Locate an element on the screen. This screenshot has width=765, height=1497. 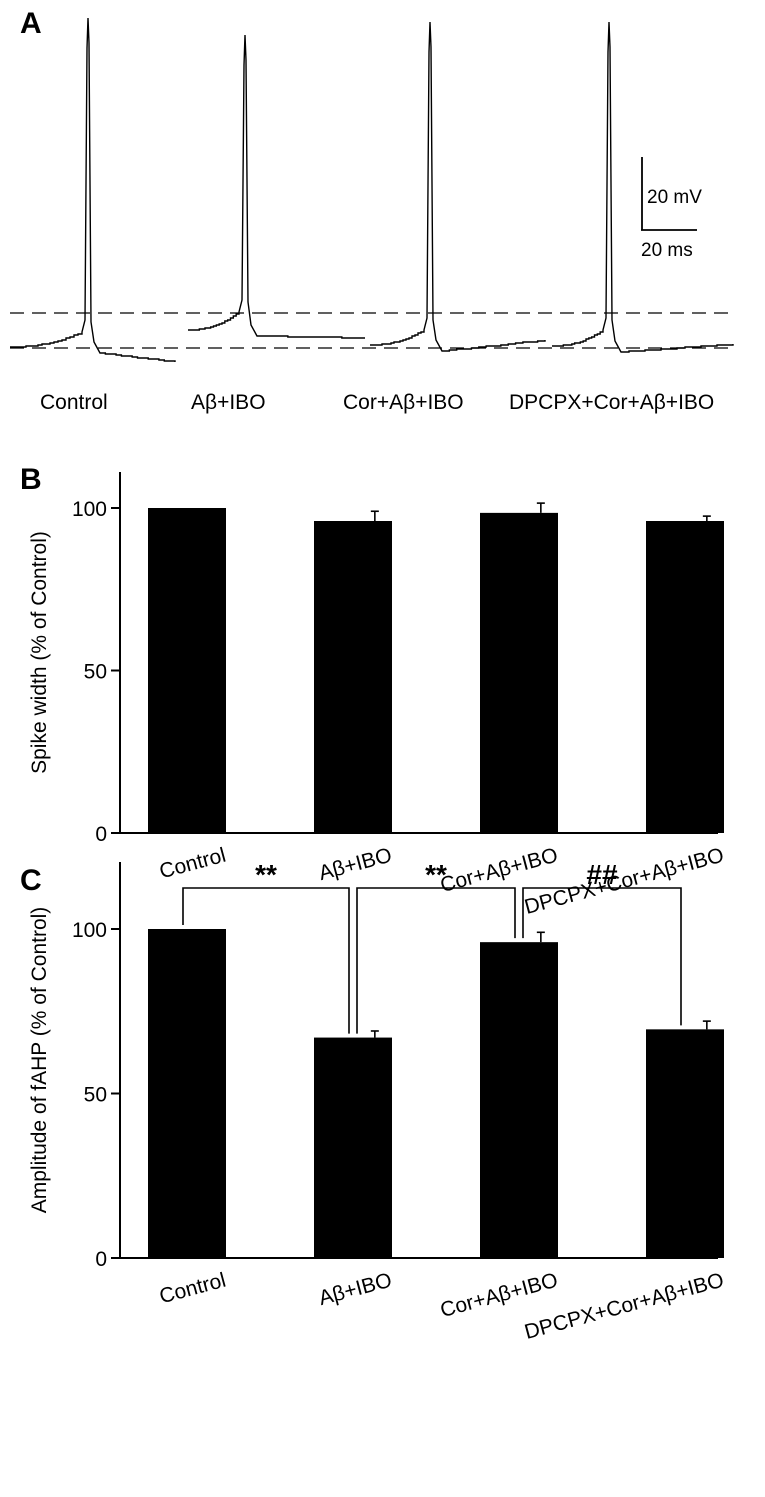
y-axis-label: Amplitude of fAHP (% of Control) is located at coordinates (39, 1060).